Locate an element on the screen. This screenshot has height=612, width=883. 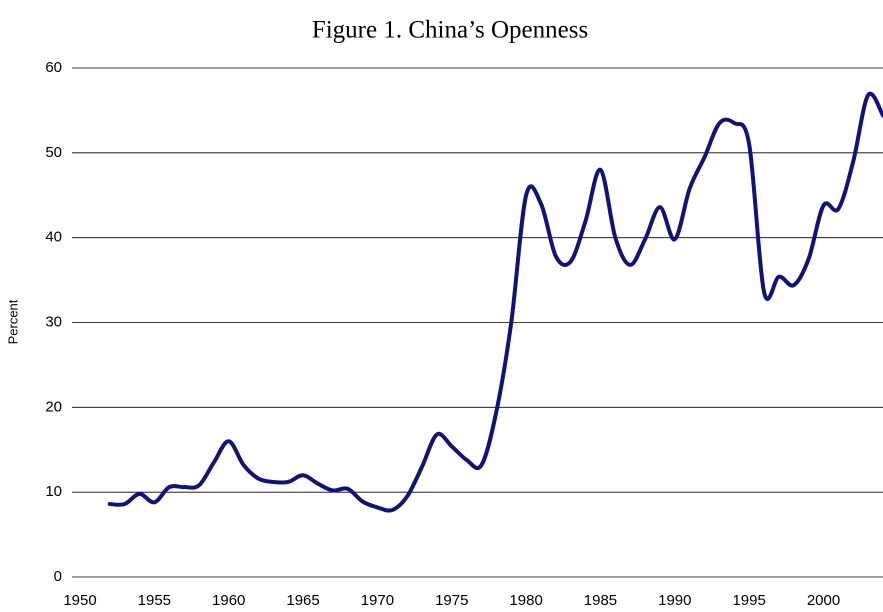
y-tick-label: 40 is located at coordinates (53, 237).